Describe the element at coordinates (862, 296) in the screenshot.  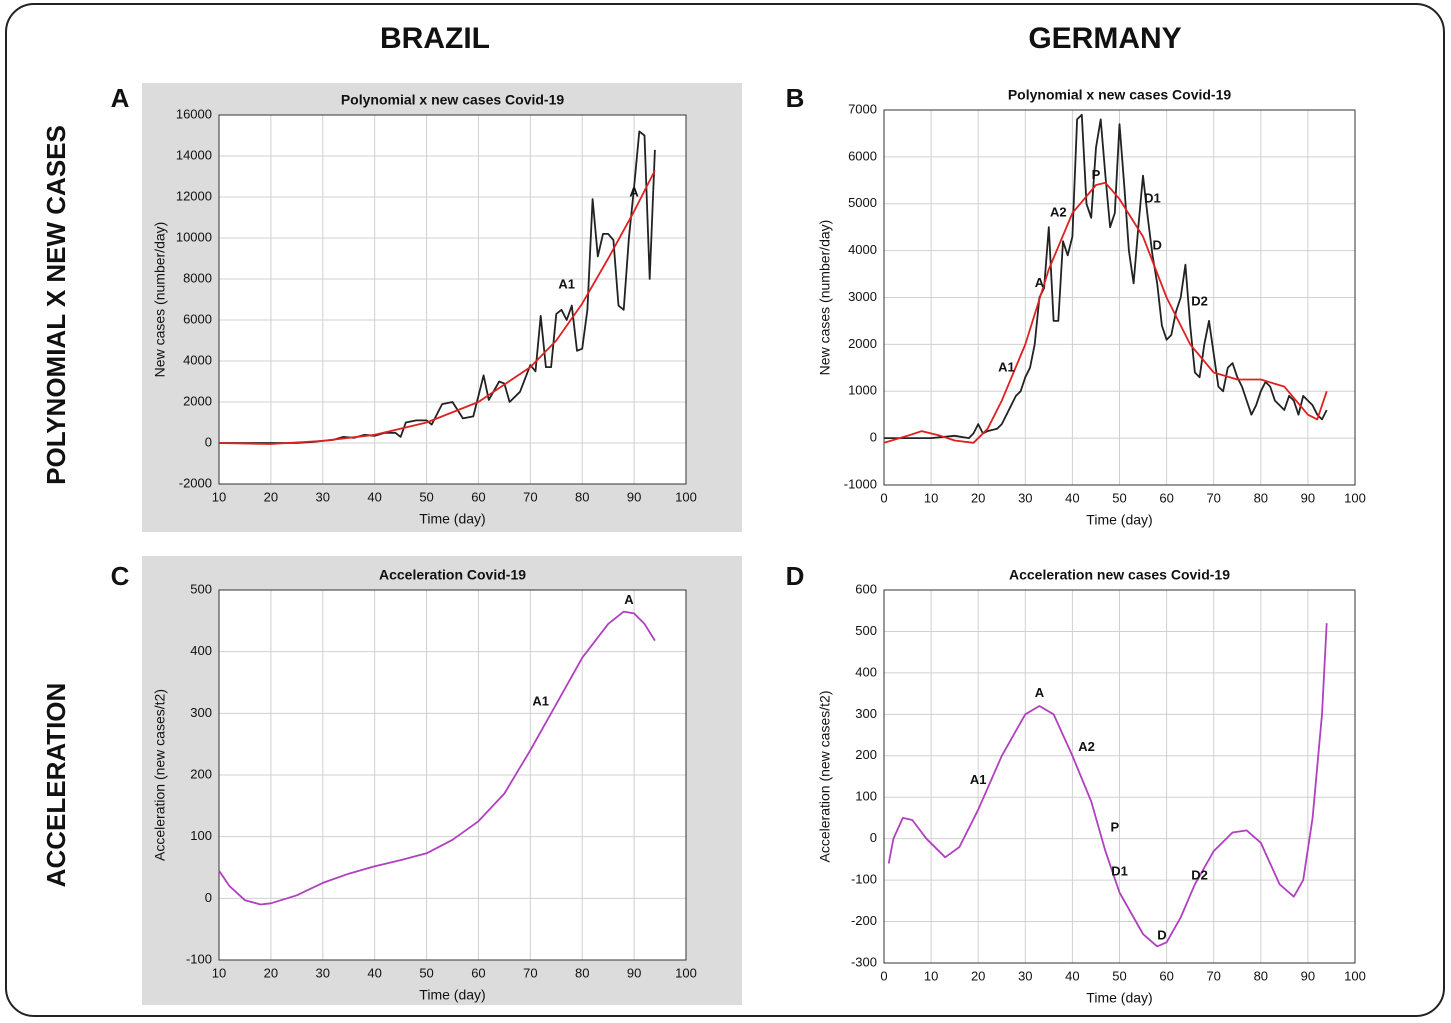
I see `y-tick-label: 3000` at that location.